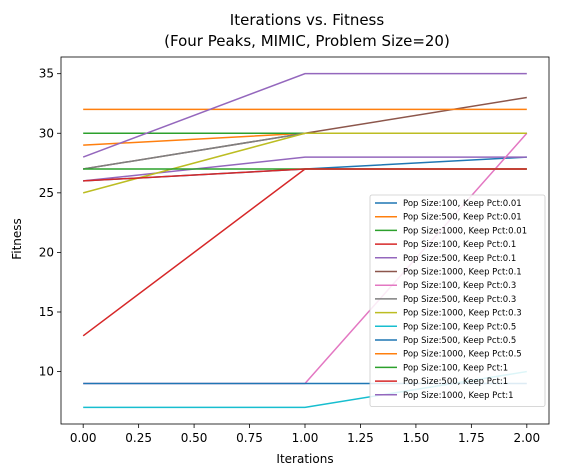 The height and width of the screenshot is (476, 562). I want to click on x-tick-label: 0.25, so click(138, 438).